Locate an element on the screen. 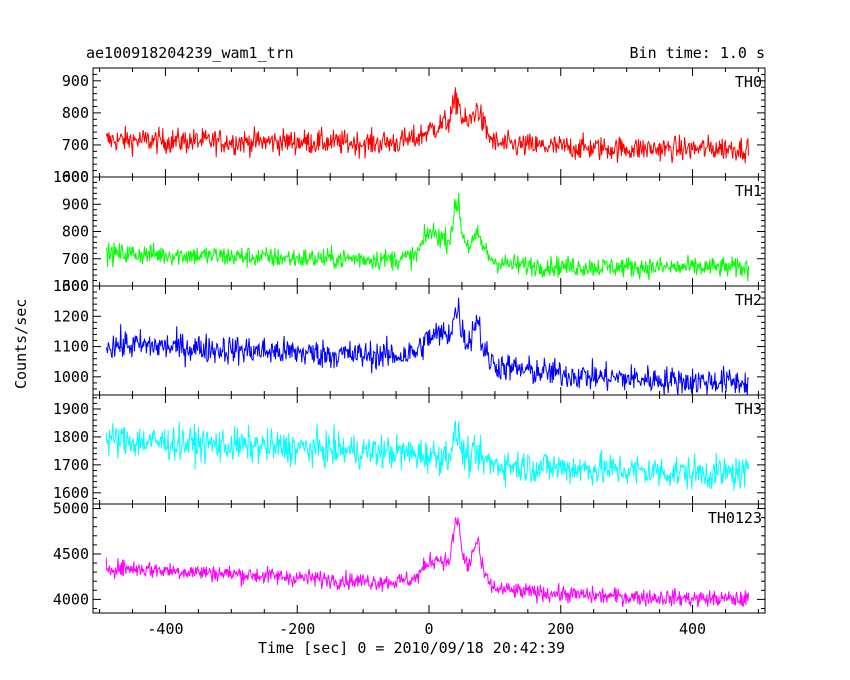 This screenshot has width=850, height=680. y-tick-label: 1900 is located at coordinates (71, 409).